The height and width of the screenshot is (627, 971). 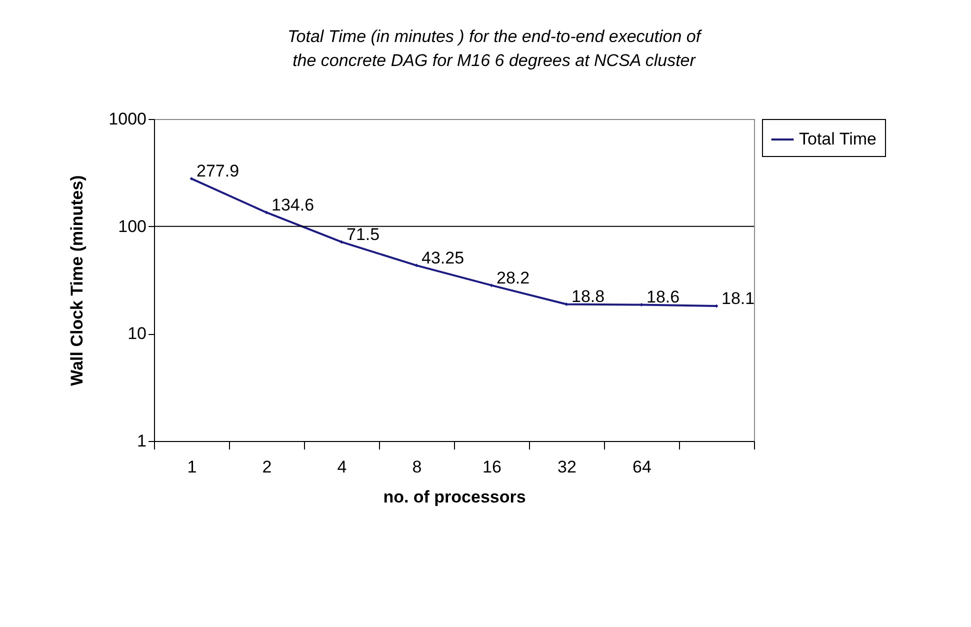 What do you see at coordinates (267, 467) in the screenshot?
I see `x-tick-label: 2` at bounding box center [267, 467].